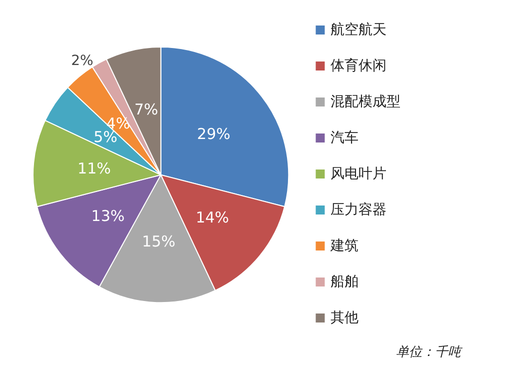 Image resolution: width=509 pixels, height=371 pixels. What do you see at coordinates (159, 241) in the screenshot?
I see `data-label: 15%` at bounding box center [159, 241].